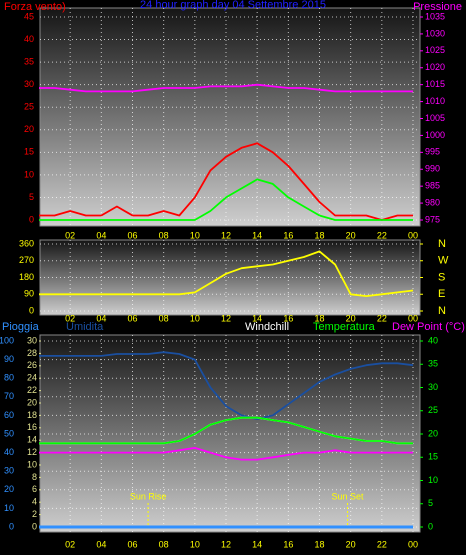 The height and width of the screenshot is (555, 466). I want to click on y-tick-label: 80, so click(9, 378).